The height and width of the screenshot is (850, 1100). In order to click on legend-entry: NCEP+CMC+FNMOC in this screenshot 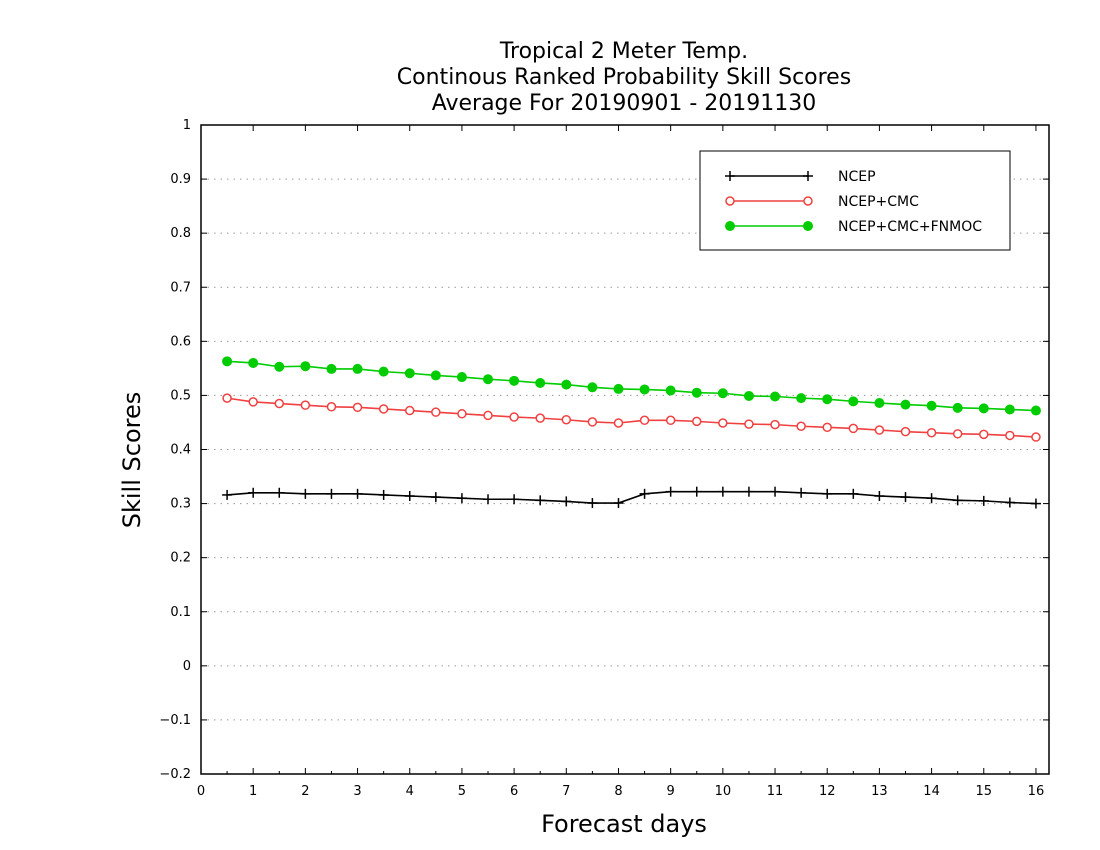, I will do `click(853, 227)`.